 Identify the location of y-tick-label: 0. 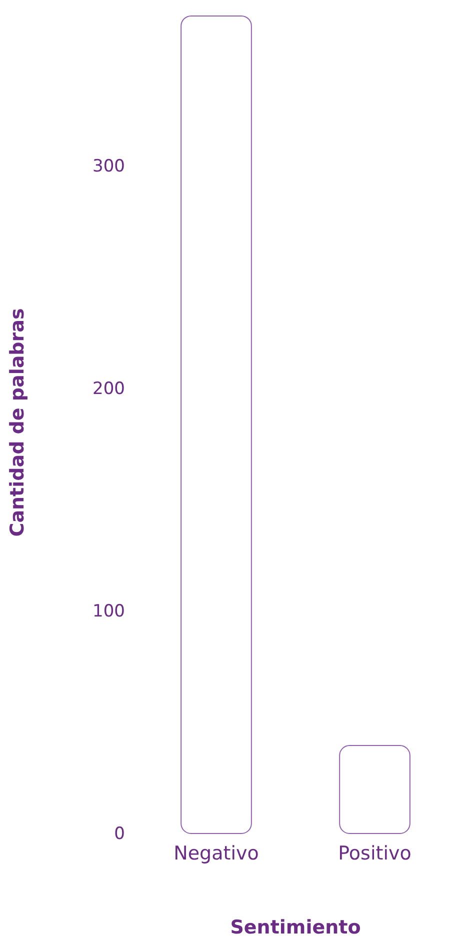
(119, 834).